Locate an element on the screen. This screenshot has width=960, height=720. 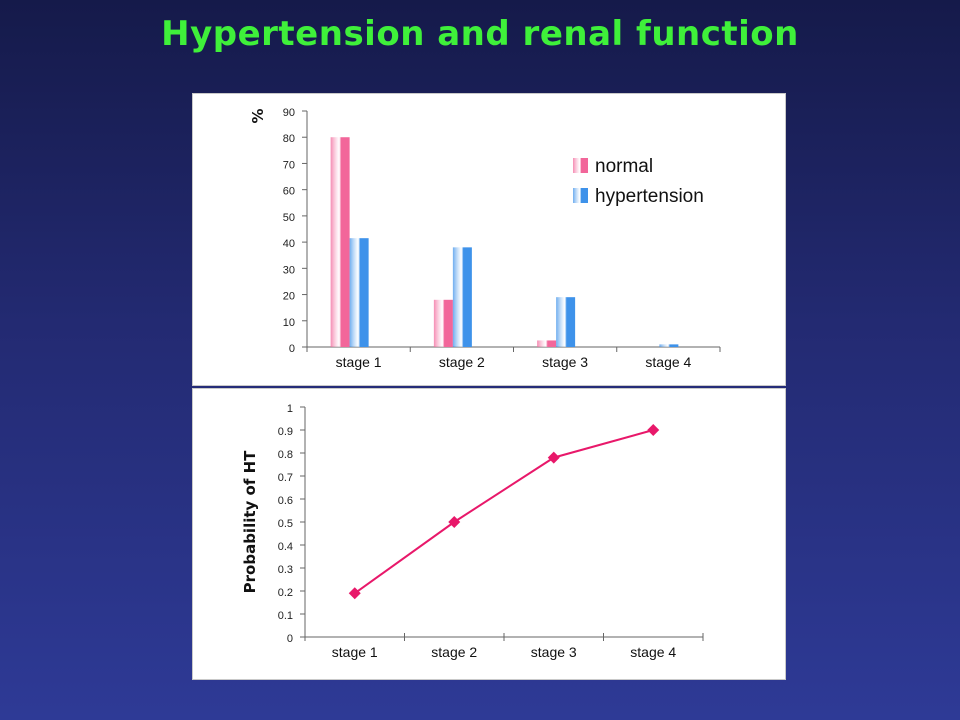
y-tick-label: 0.4 is located at coordinates (285, 547).